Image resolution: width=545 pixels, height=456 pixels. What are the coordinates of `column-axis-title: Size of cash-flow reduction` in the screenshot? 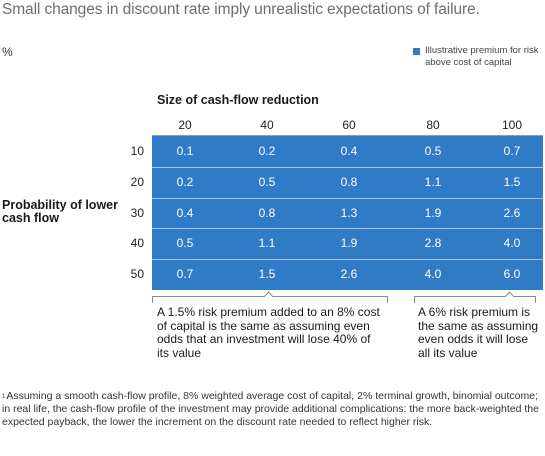 It's located at (238, 100).